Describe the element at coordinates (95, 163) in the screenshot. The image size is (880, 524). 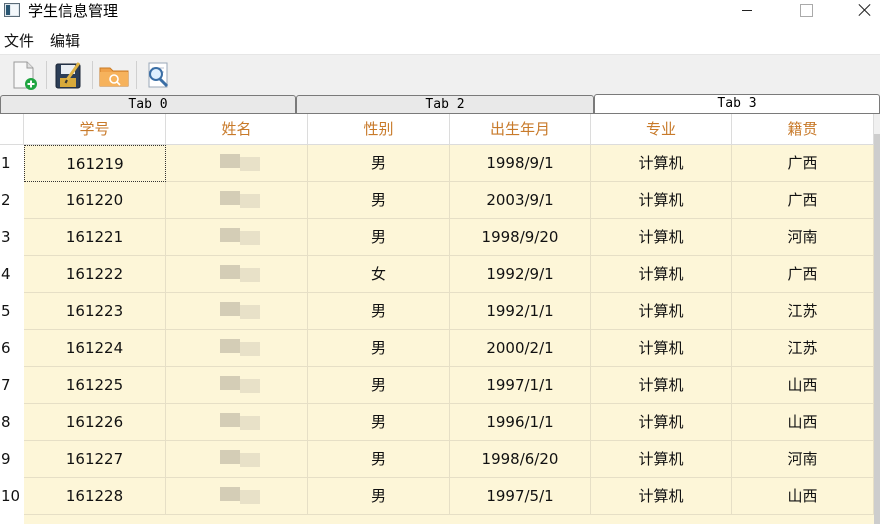
I see `cell-id: 161219` at that location.